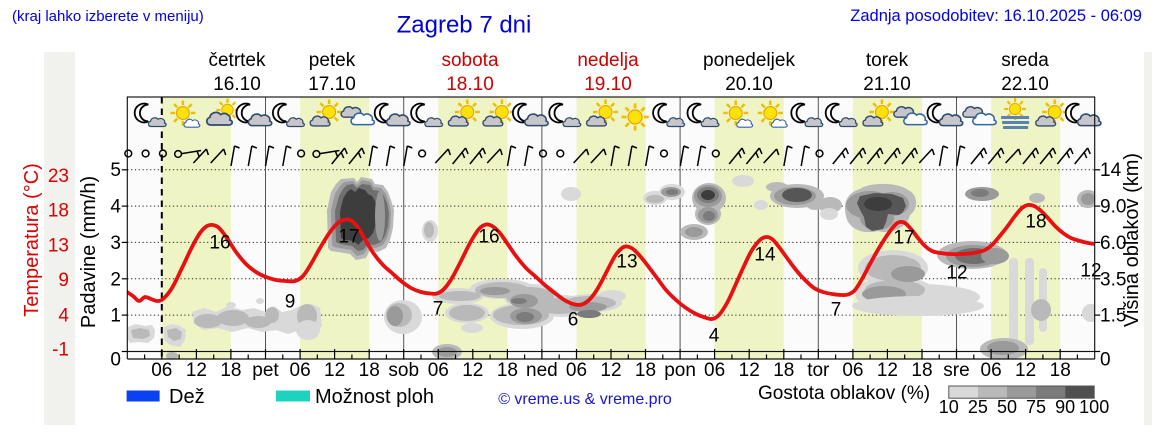 The height and width of the screenshot is (443, 1152). Describe the element at coordinates (573, 320) in the screenshot. I see `svg-text: 6` at that location.